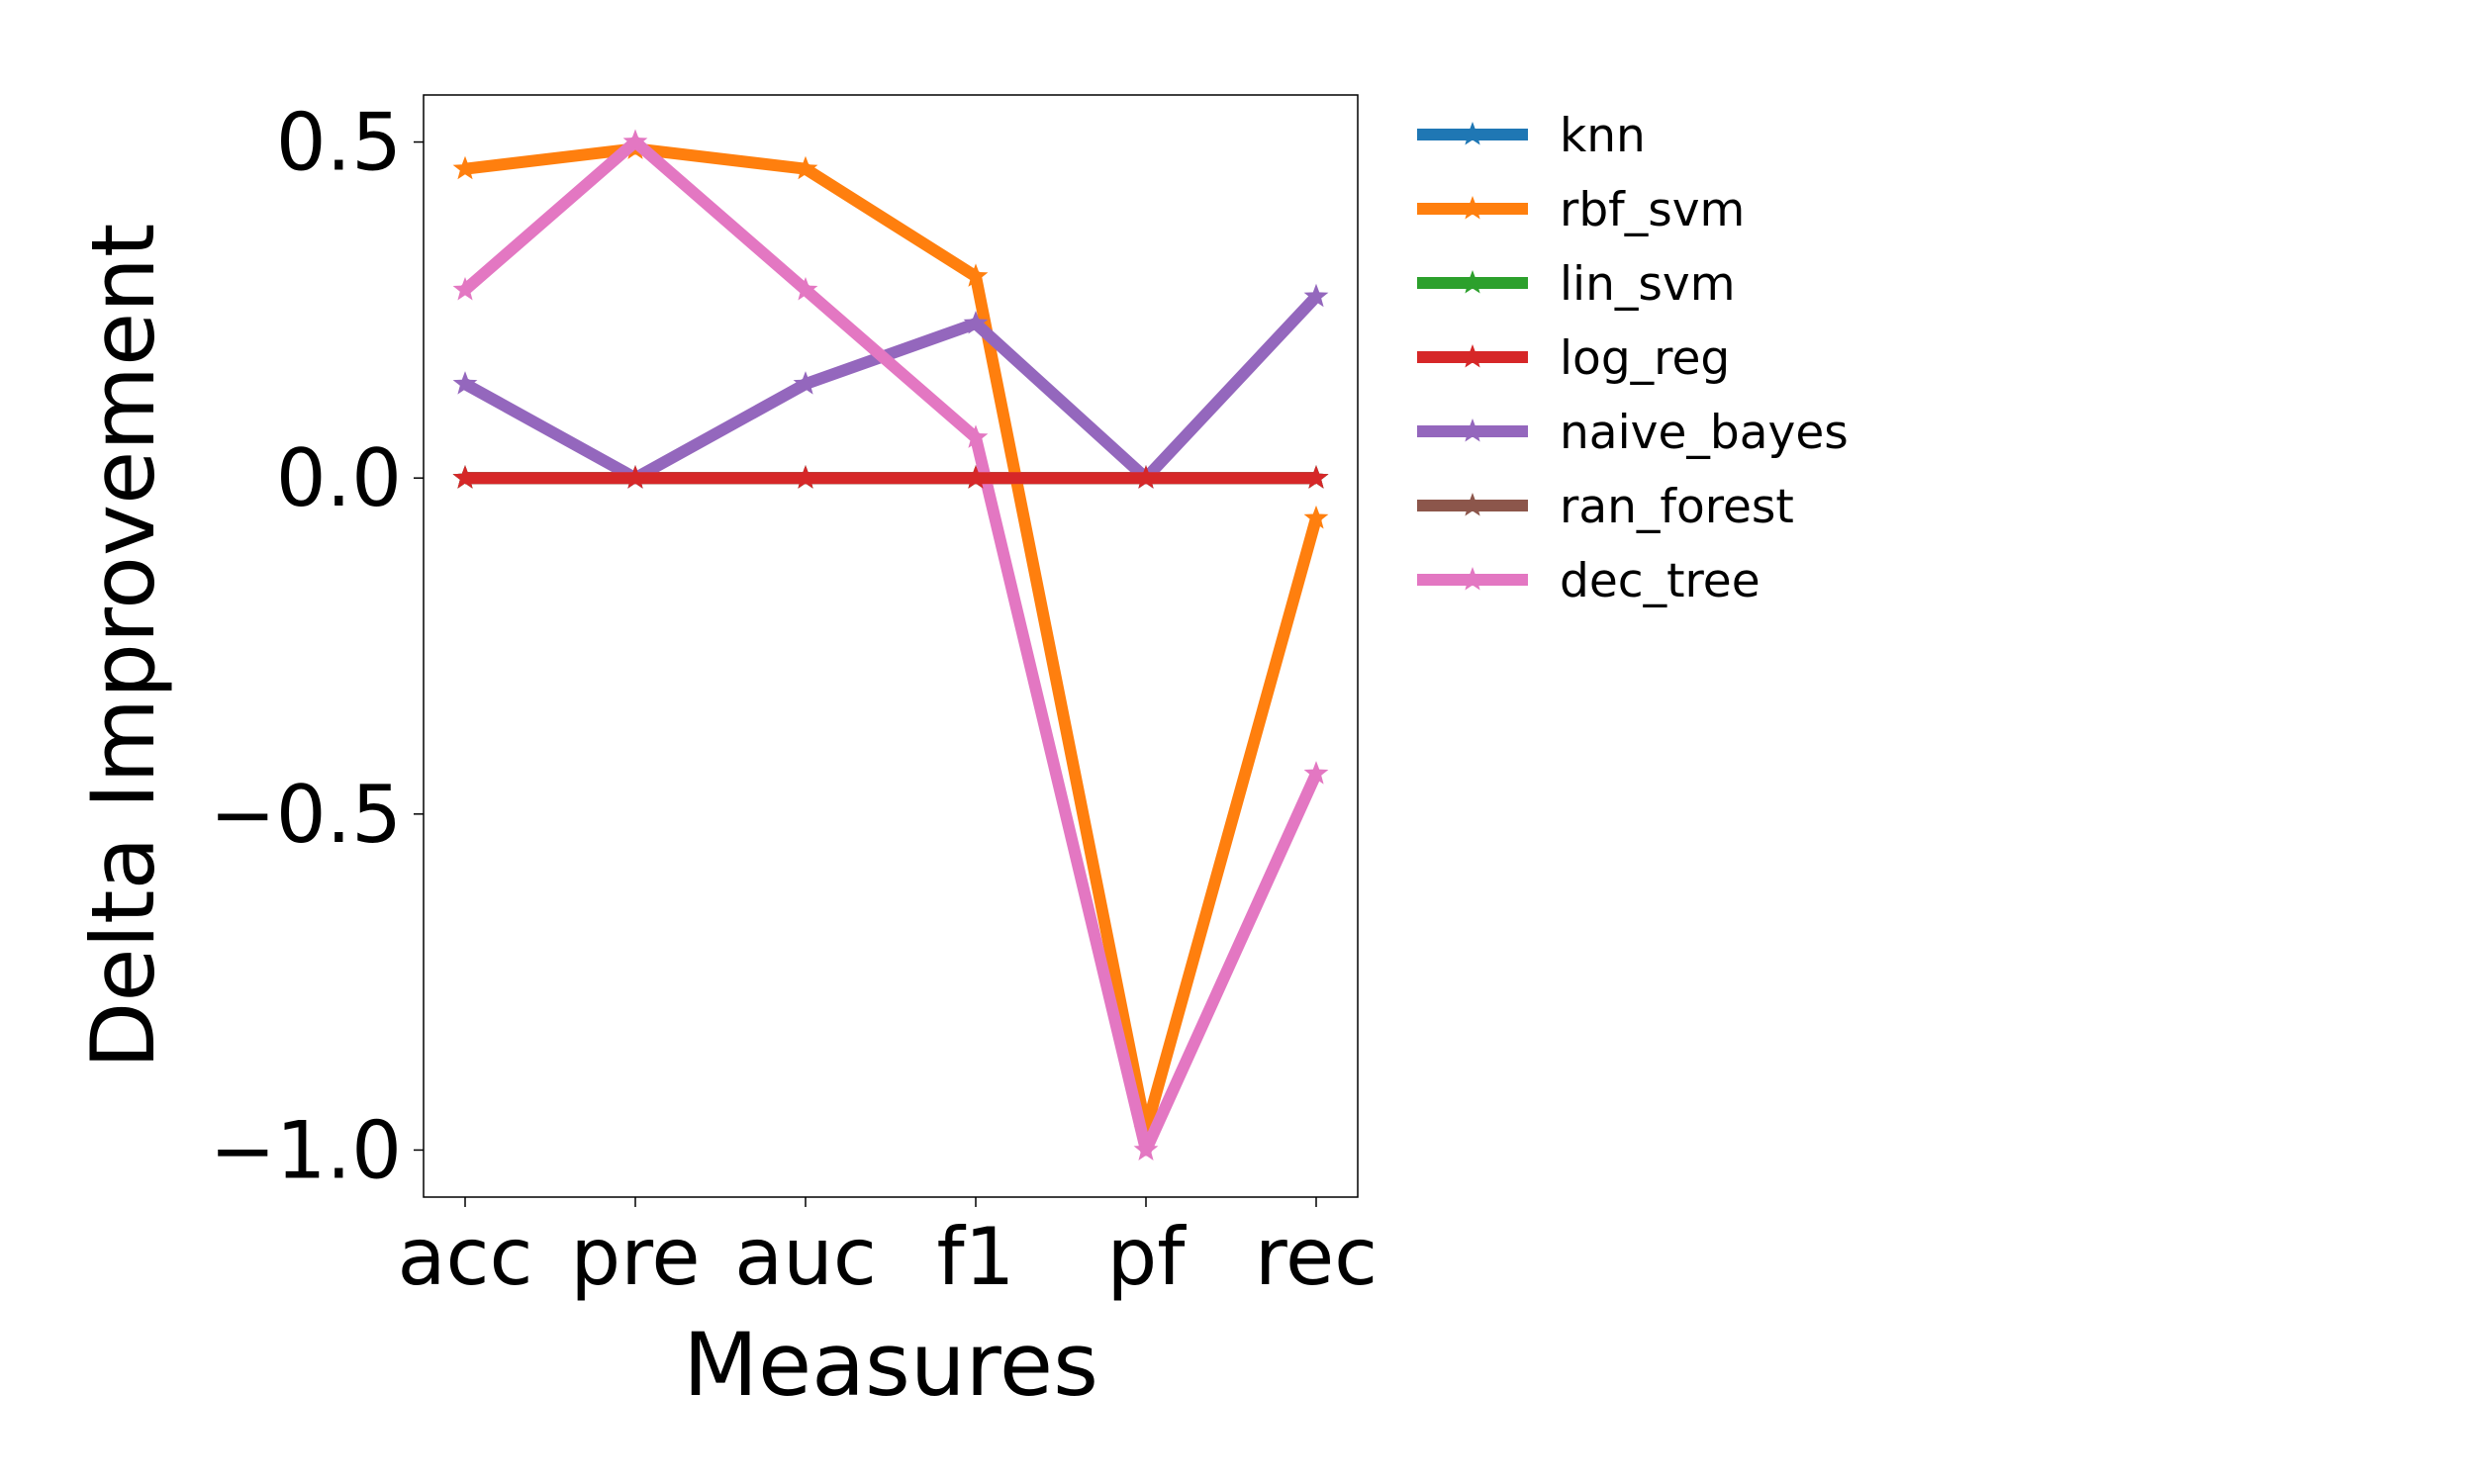 The width and height of the screenshot is (2474, 1484). I want to click on legend-item-ran-forest: ran_forest, so click(1606, 507).